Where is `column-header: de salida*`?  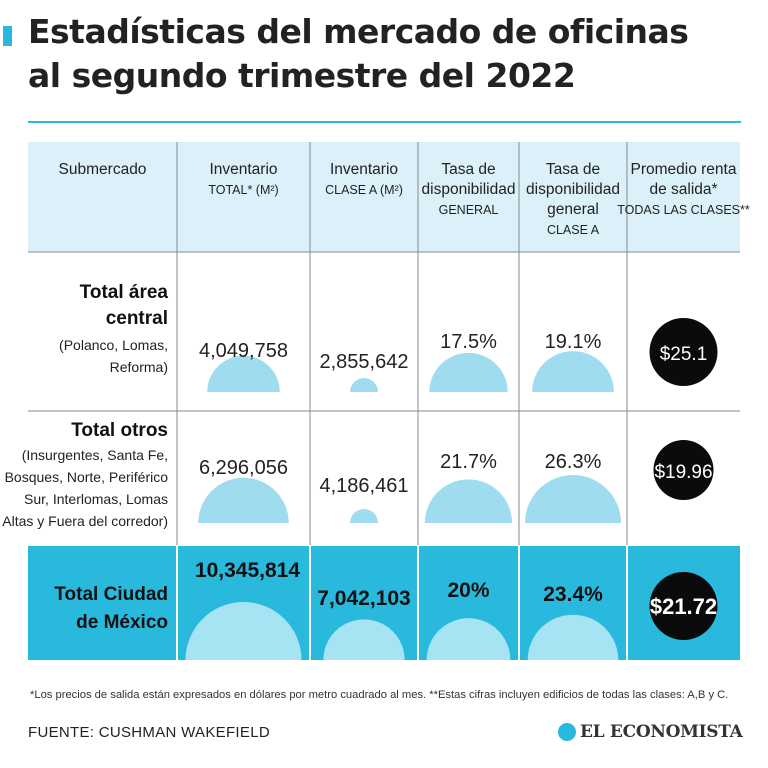 column-header: de salida* is located at coordinates (683, 189).